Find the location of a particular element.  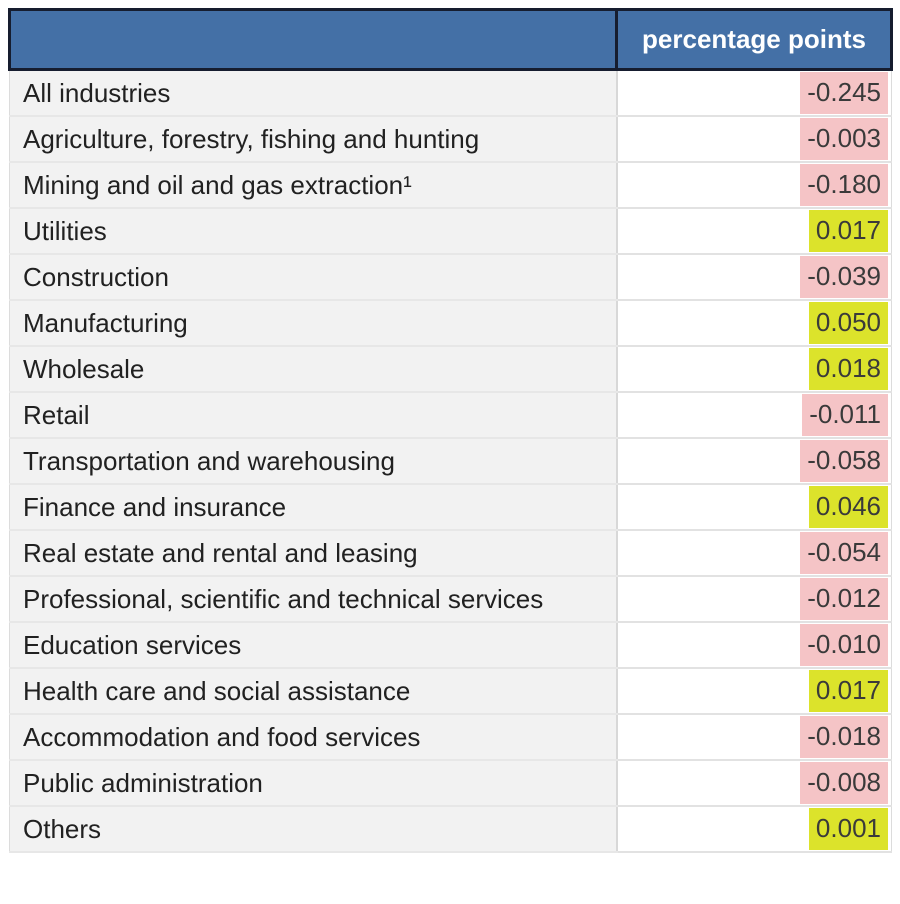

industry-column-header is located at coordinates (313, 39).